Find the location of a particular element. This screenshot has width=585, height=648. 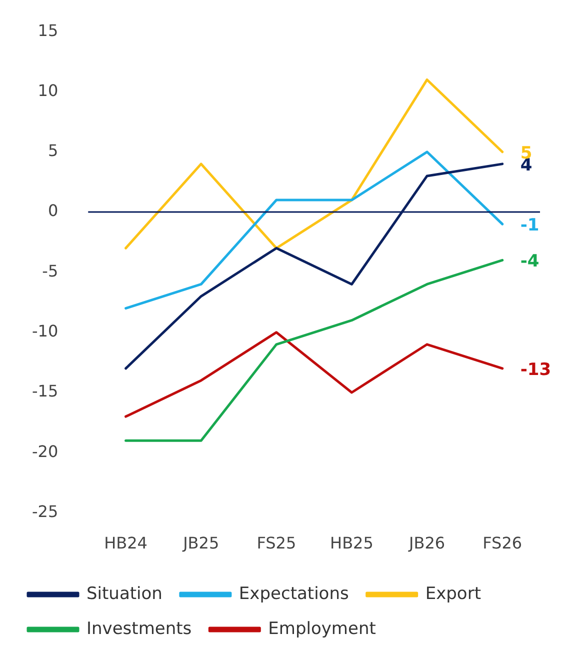

x-tick-label: HB25 is located at coordinates (352, 543).